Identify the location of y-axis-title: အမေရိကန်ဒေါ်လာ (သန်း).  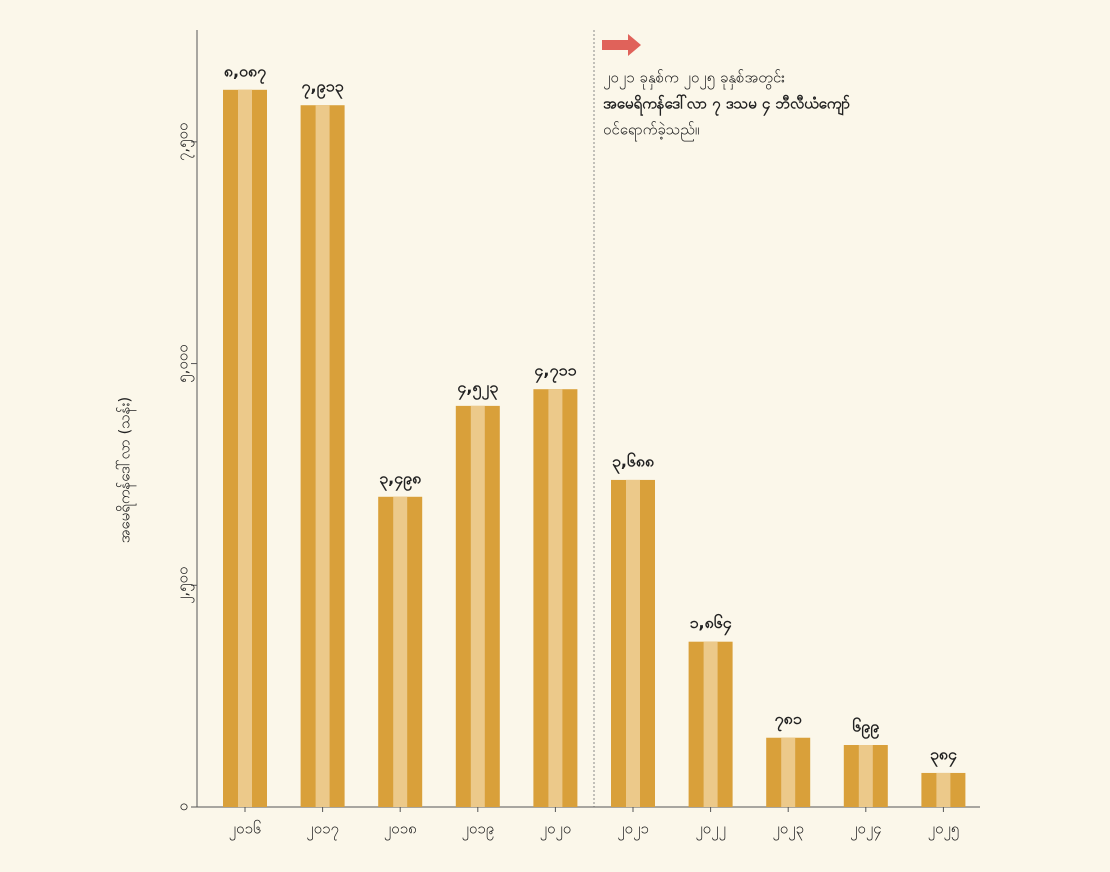
(126, 470).